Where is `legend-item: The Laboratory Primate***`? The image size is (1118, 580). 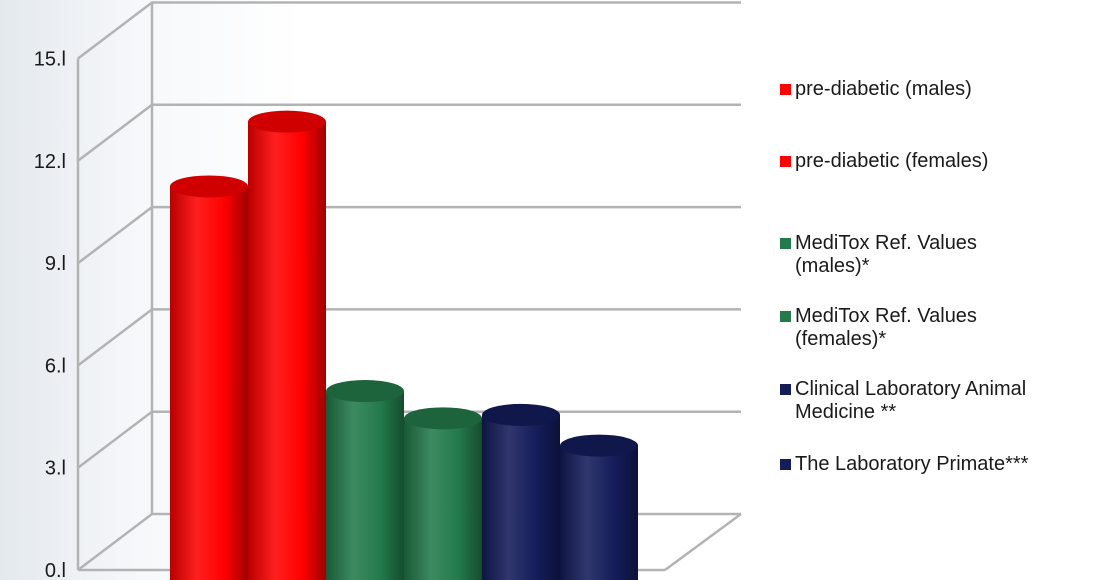
legend-item: The Laboratory Primate*** is located at coordinates (949, 464).